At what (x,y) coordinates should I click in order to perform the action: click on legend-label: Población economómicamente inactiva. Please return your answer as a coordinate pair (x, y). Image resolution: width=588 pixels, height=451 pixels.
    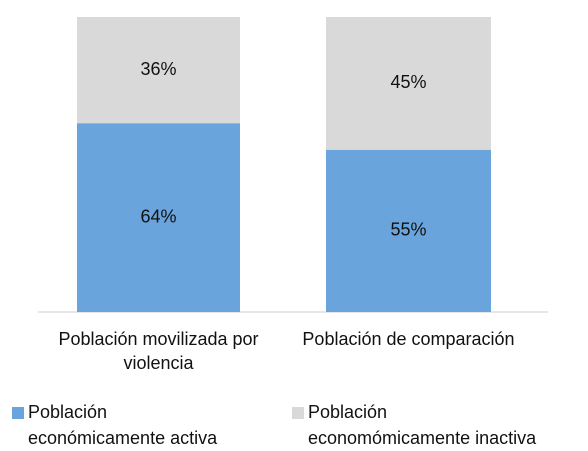
    Looking at the image, I should click on (422, 425).